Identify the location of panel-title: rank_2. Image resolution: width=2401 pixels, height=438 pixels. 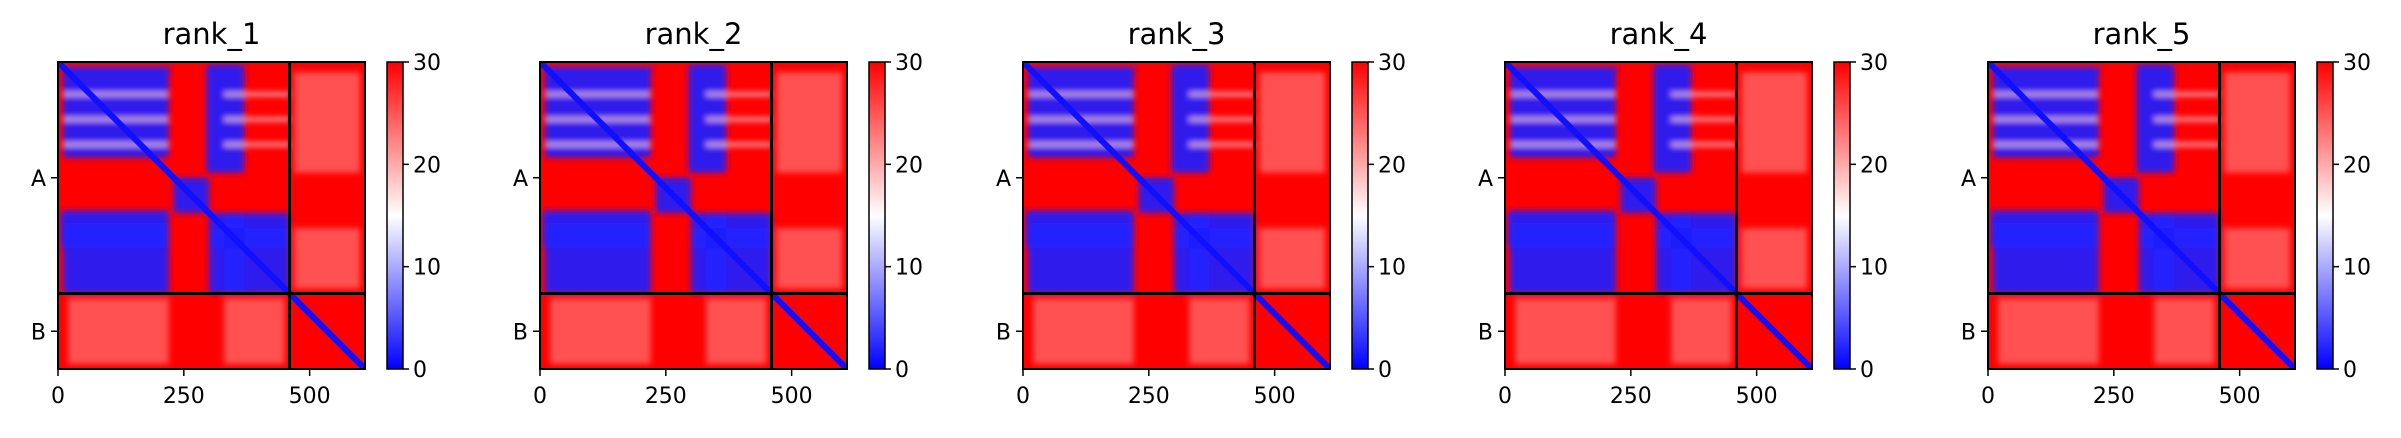
(694, 34).